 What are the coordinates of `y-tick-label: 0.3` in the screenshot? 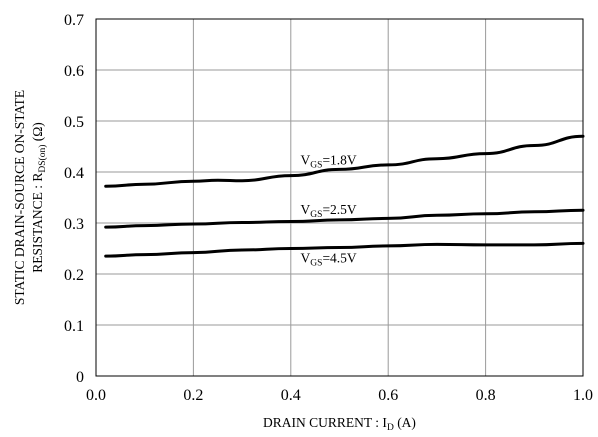 It's located at (74, 224).